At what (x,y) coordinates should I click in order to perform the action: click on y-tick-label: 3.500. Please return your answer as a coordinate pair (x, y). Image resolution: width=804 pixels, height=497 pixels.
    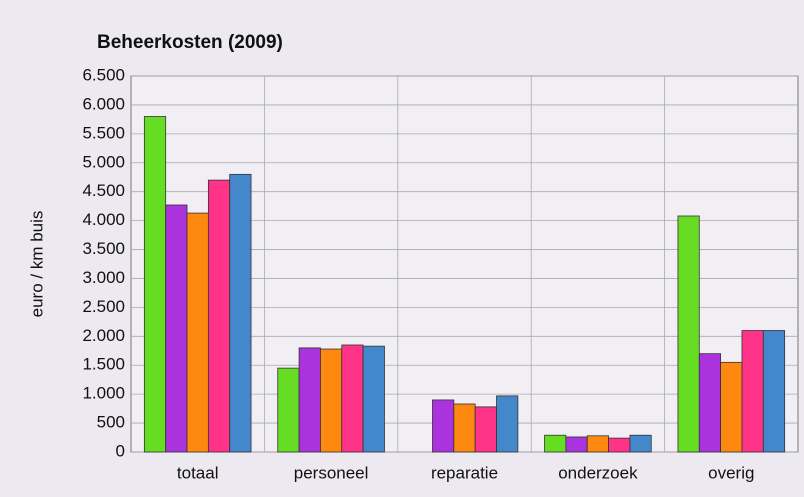
    Looking at the image, I should click on (103, 248).